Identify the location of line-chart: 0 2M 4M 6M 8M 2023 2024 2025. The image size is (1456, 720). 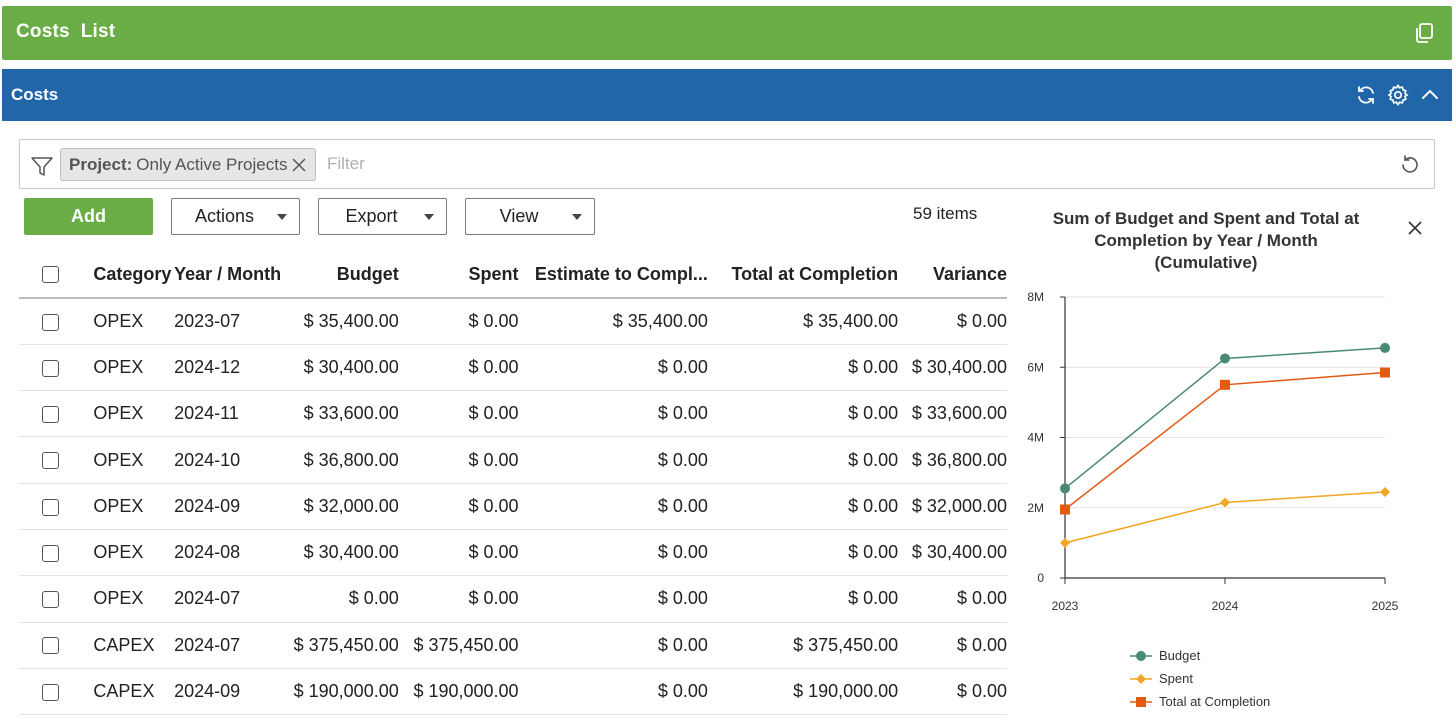
(1212, 451).